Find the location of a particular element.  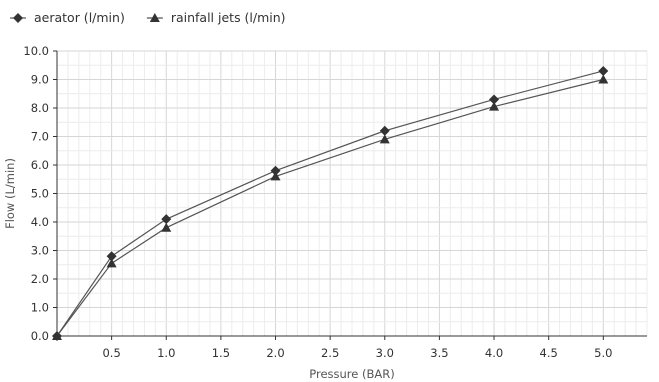

y-tick-label: 7.0 is located at coordinates (40, 137).